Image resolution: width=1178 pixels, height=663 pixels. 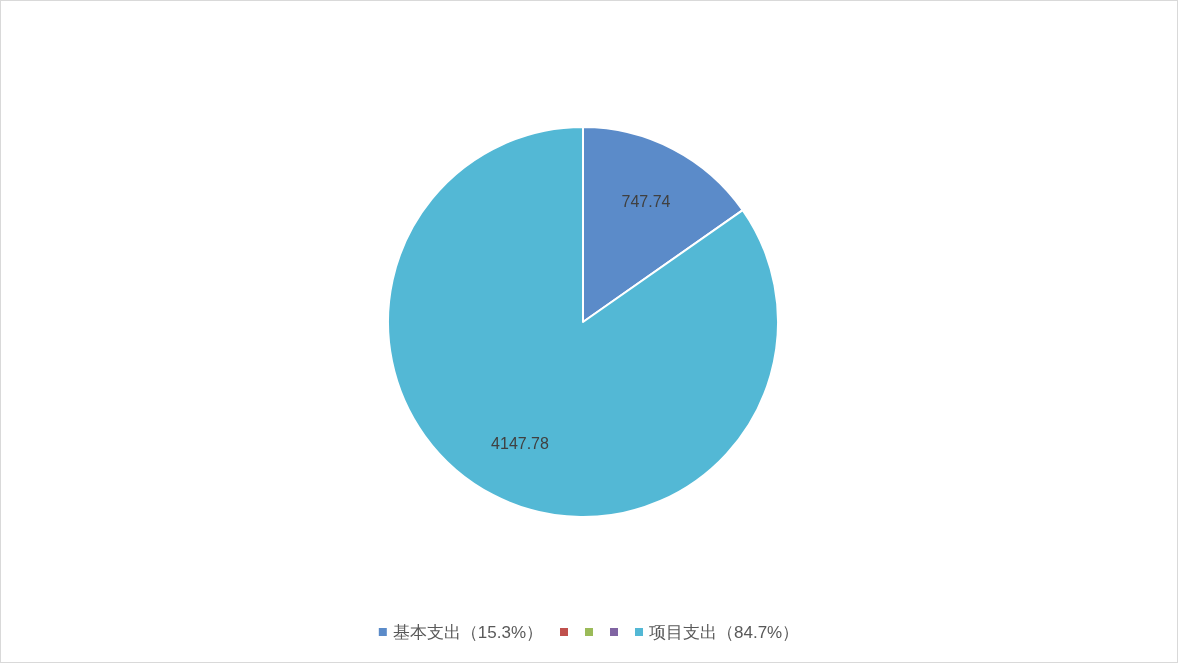 I want to click on legend-label: 项目支出（84.7%）, so click(x=724, y=632).